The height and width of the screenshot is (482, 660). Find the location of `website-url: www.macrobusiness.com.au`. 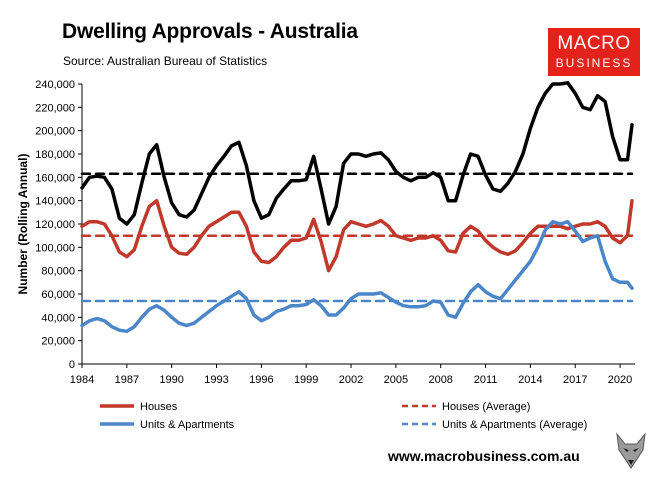

website-url: www.macrobusiness.com.au is located at coordinates (484, 456).